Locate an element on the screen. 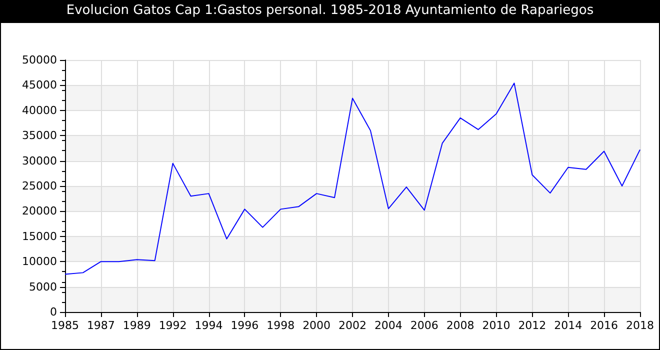 The height and width of the screenshot is (350, 660). x-tick-label: 1992 is located at coordinates (172, 325).